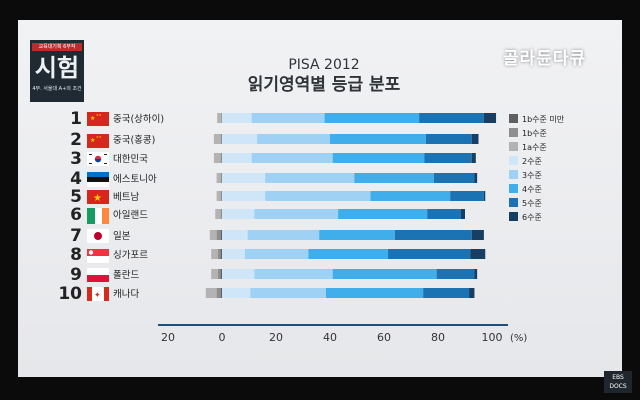 This screenshot has width=640, height=400. What do you see at coordinates (130, 215) in the screenshot?
I see `country-label: 아일랜드` at bounding box center [130, 215].